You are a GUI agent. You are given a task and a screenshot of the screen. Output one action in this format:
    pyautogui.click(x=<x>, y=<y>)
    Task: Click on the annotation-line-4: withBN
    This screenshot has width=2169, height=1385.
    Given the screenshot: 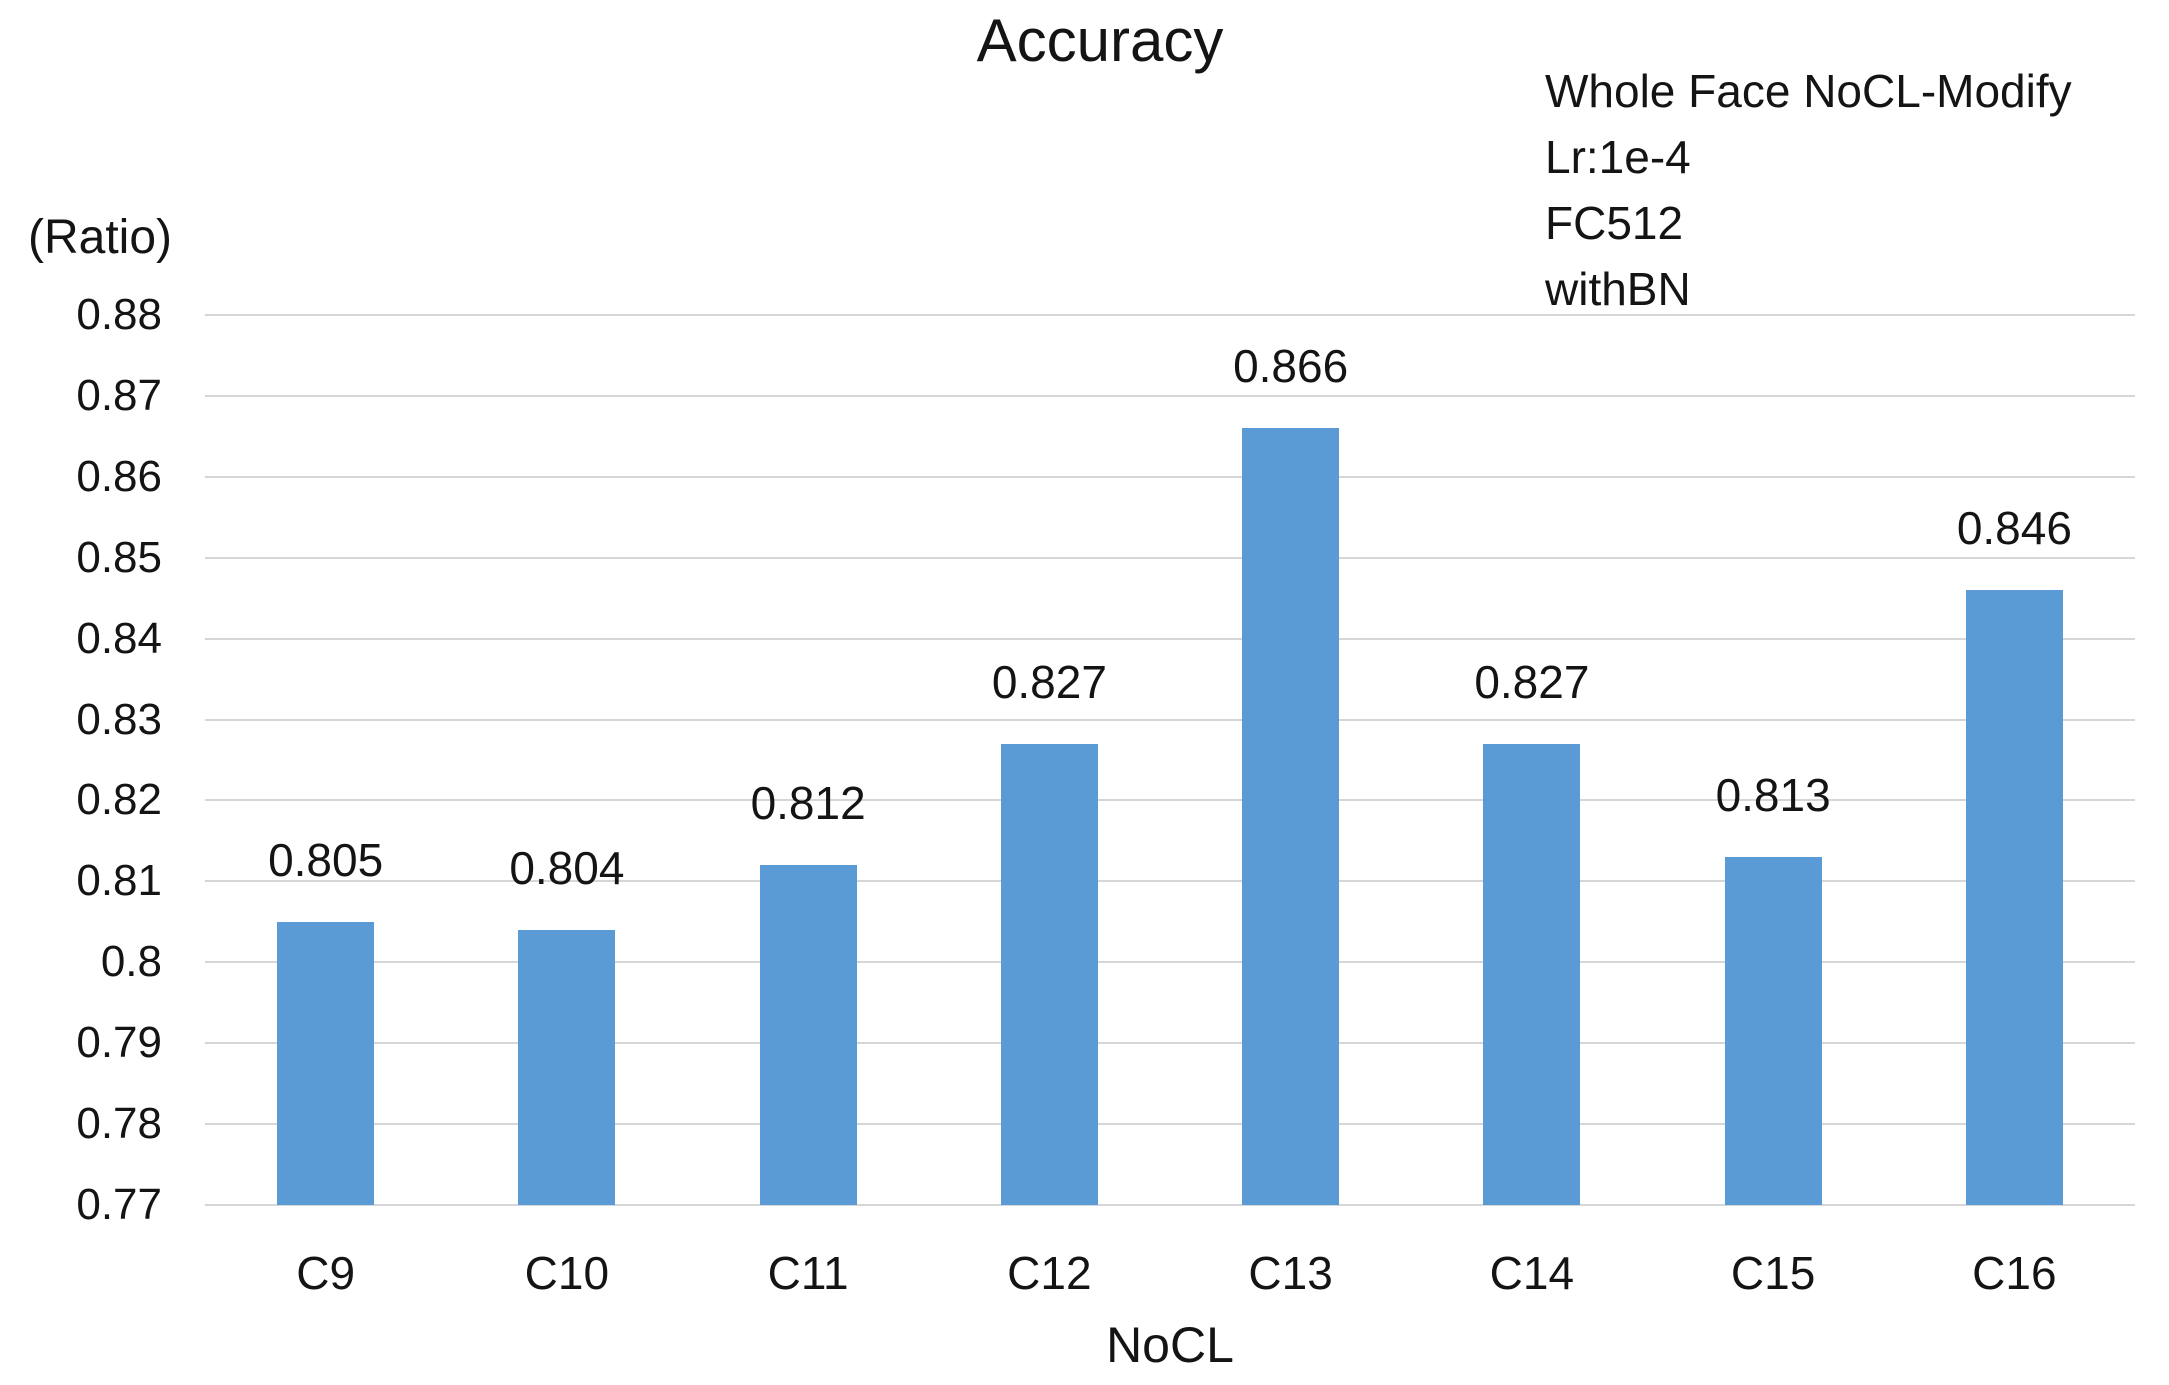 What is the action you would take?
    pyautogui.click(x=1618, y=289)
    